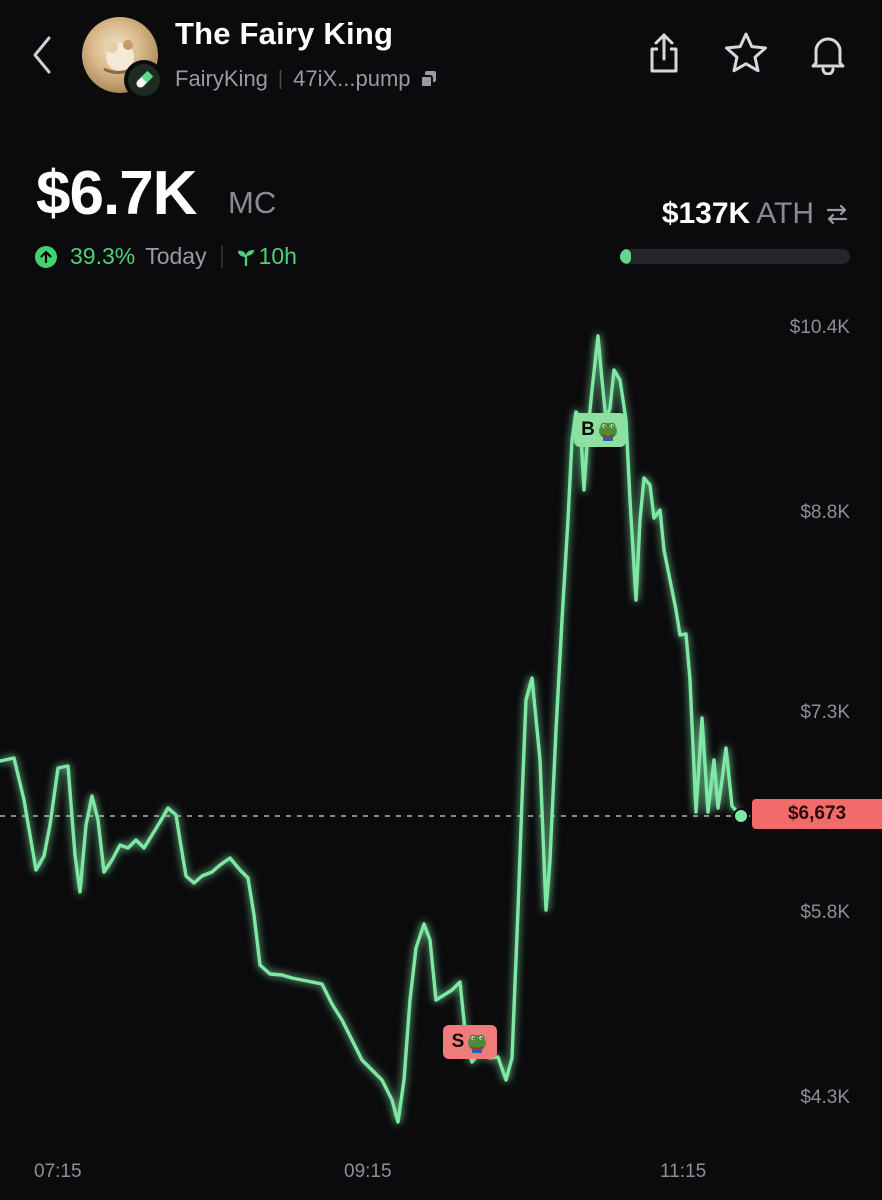  What do you see at coordinates (741, 816) in the screenshot?
I see `current-price-dot` at bounding box center [741, 816].